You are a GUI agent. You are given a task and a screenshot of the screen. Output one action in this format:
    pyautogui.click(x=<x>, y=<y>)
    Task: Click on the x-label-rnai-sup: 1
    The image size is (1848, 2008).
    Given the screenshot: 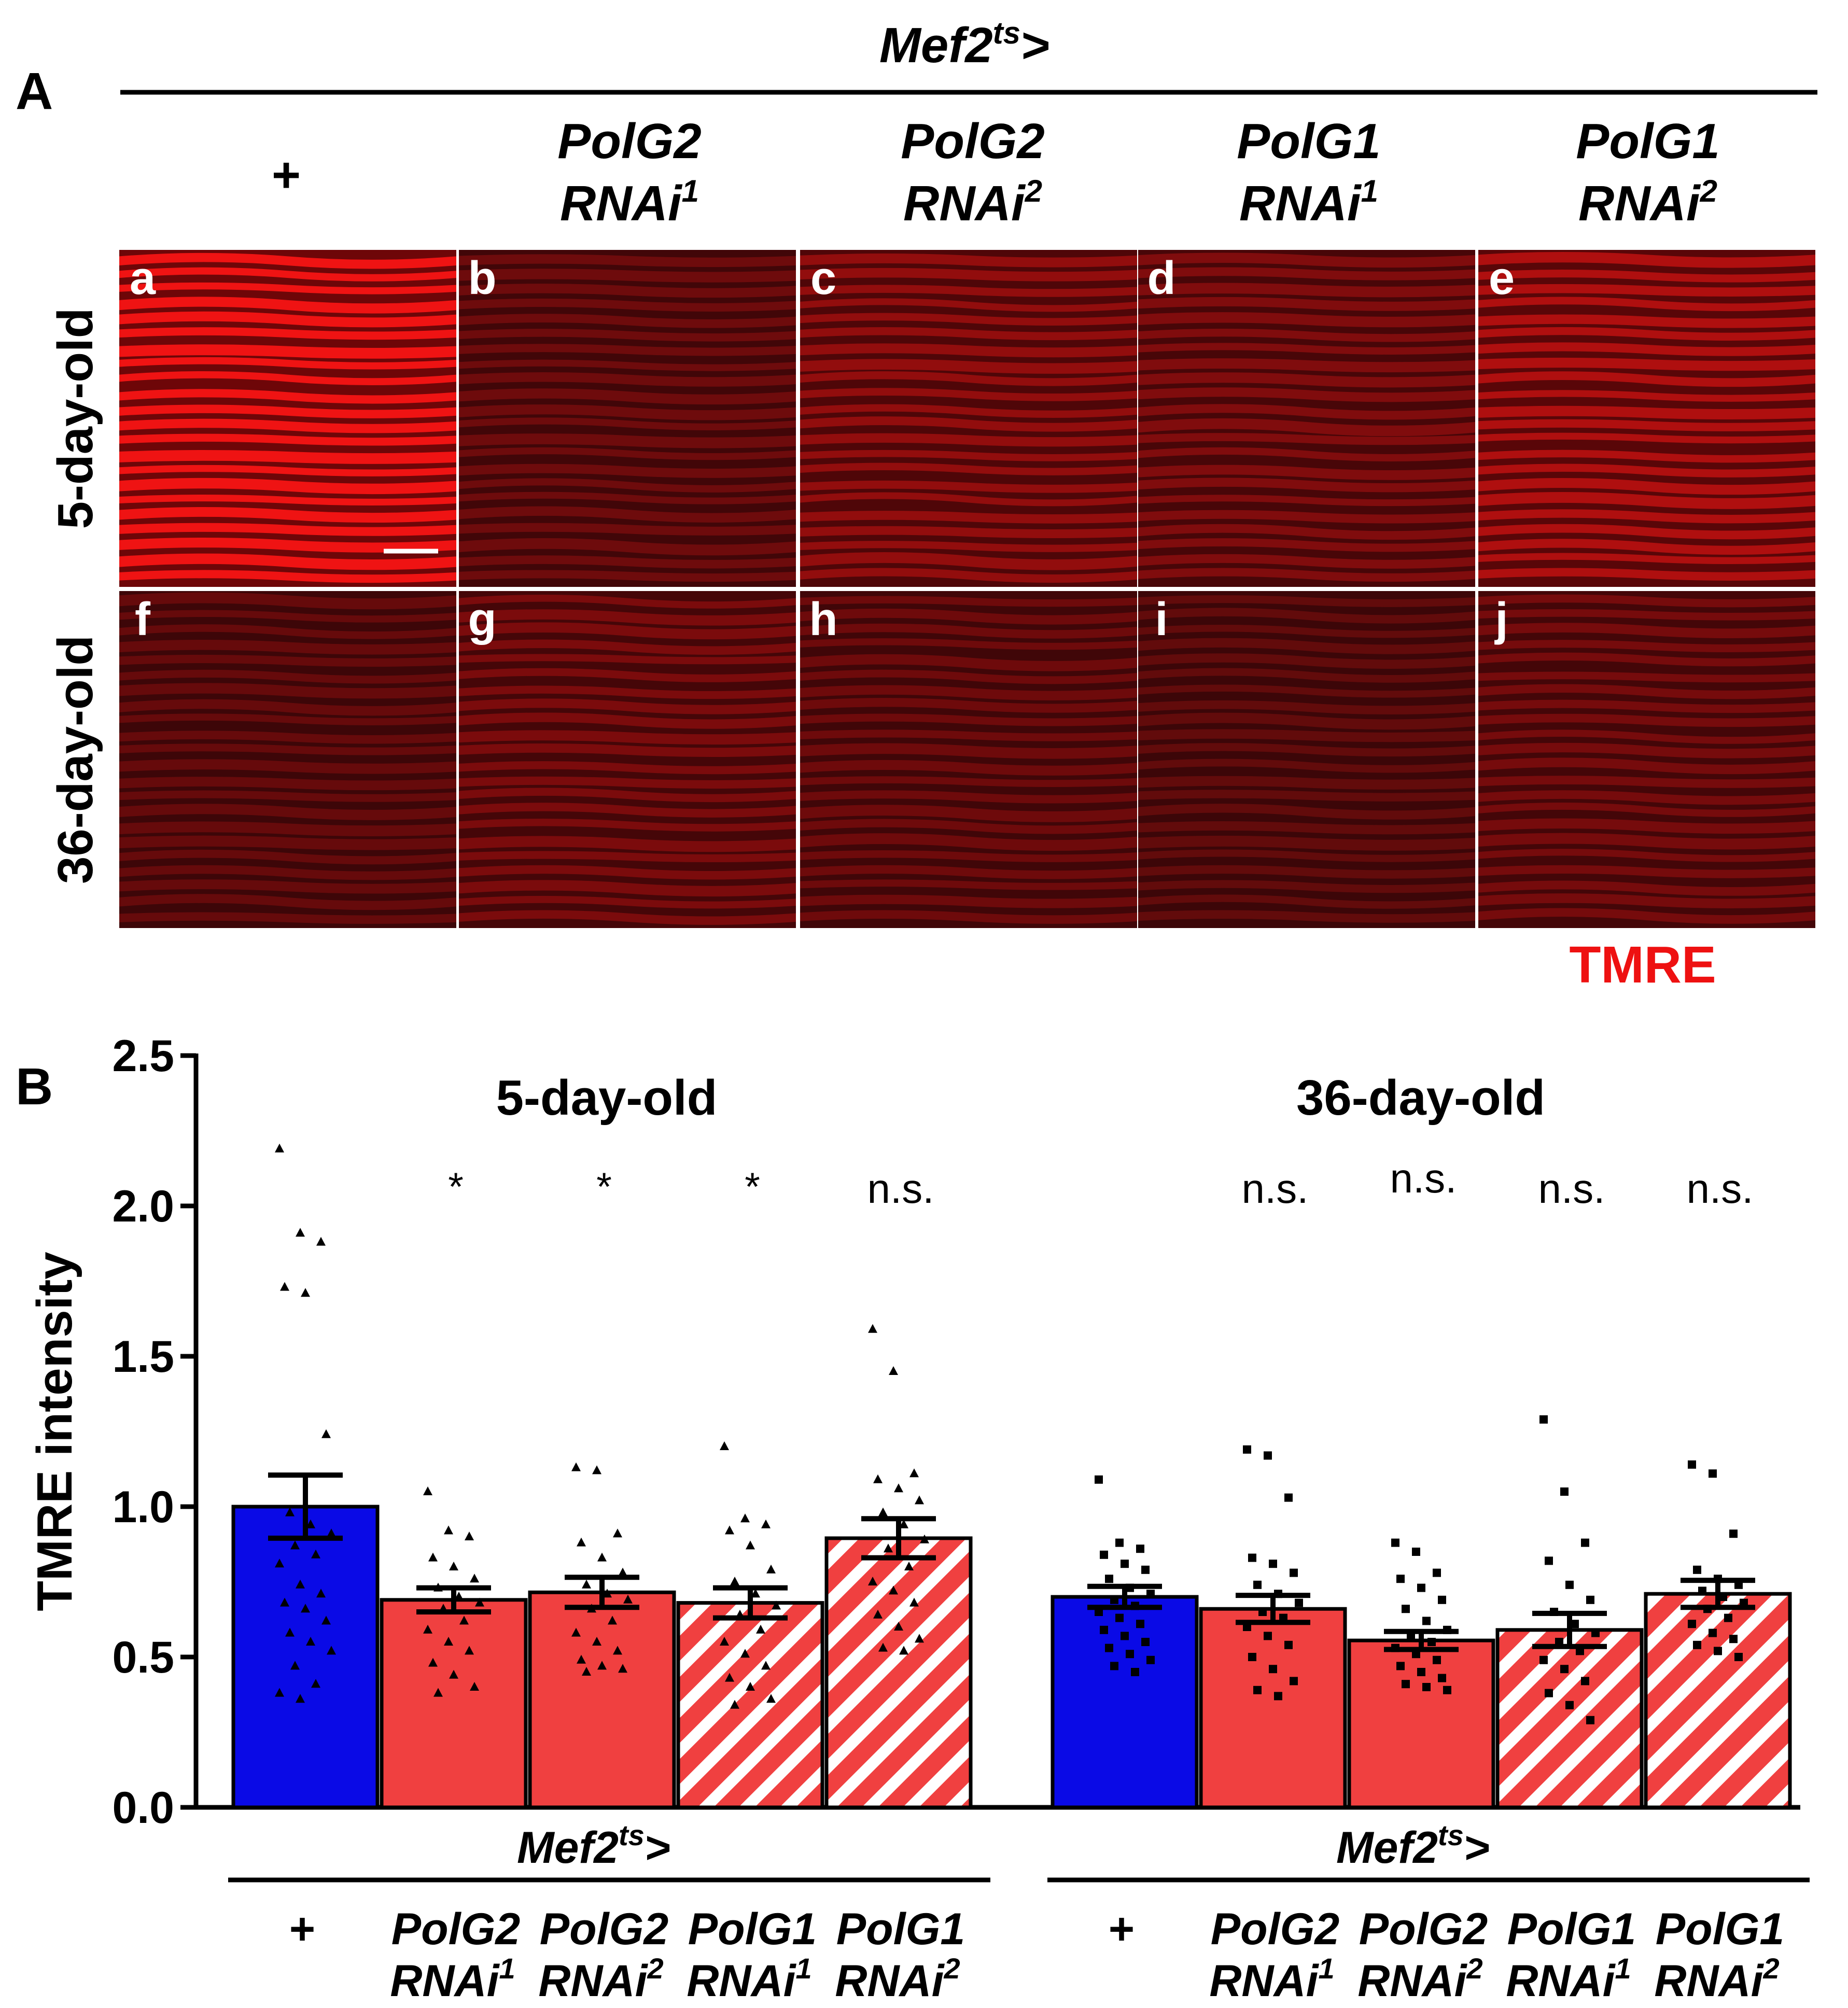 What is the action you would take?
    pyautogui.click(x=804, y=1968)
    